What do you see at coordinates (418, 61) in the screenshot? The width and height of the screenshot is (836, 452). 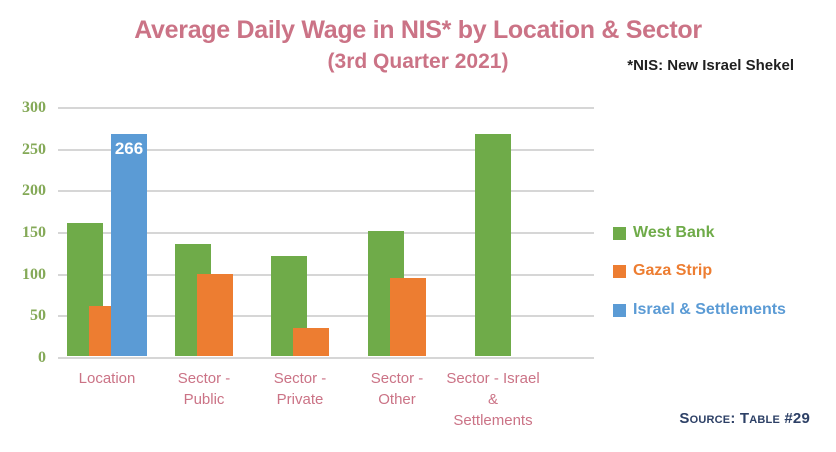 I see `chart-subtitle: (3rd Quarter 2021)` at bounding box center [418, 61].